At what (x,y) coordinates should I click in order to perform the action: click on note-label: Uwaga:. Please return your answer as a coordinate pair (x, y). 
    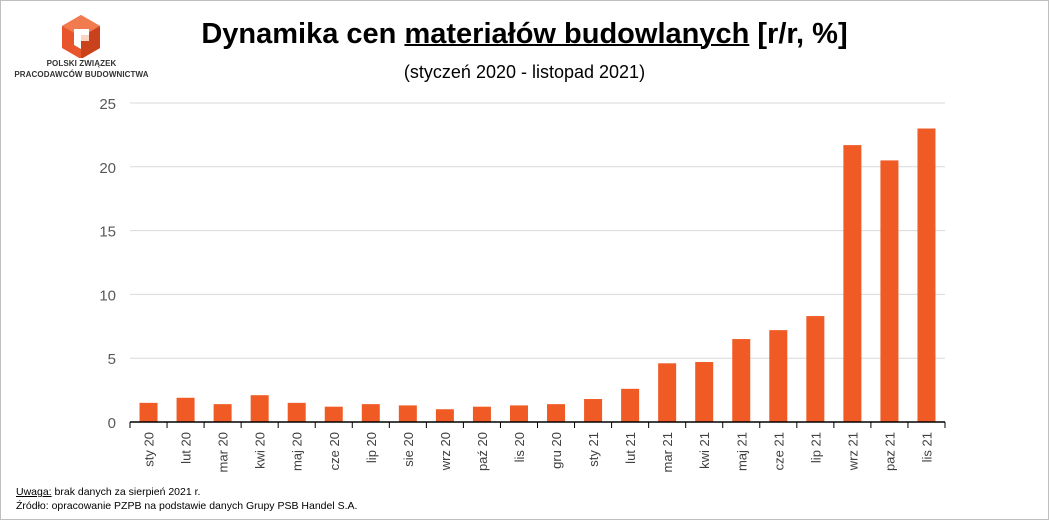
    Looking at the image, I should click on (34, 492).